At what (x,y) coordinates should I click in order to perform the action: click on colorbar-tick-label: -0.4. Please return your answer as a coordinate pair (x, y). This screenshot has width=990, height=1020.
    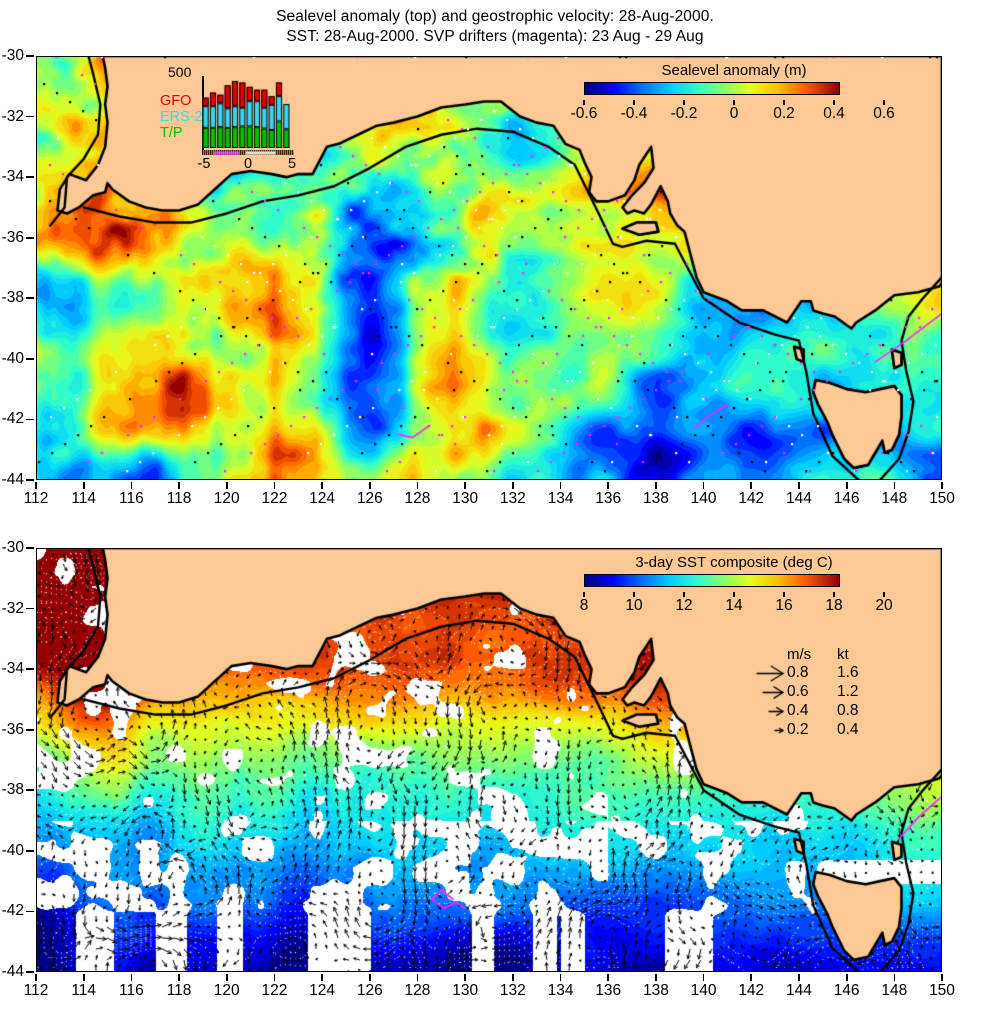
    Looking at the image, I should click on (634, 113).